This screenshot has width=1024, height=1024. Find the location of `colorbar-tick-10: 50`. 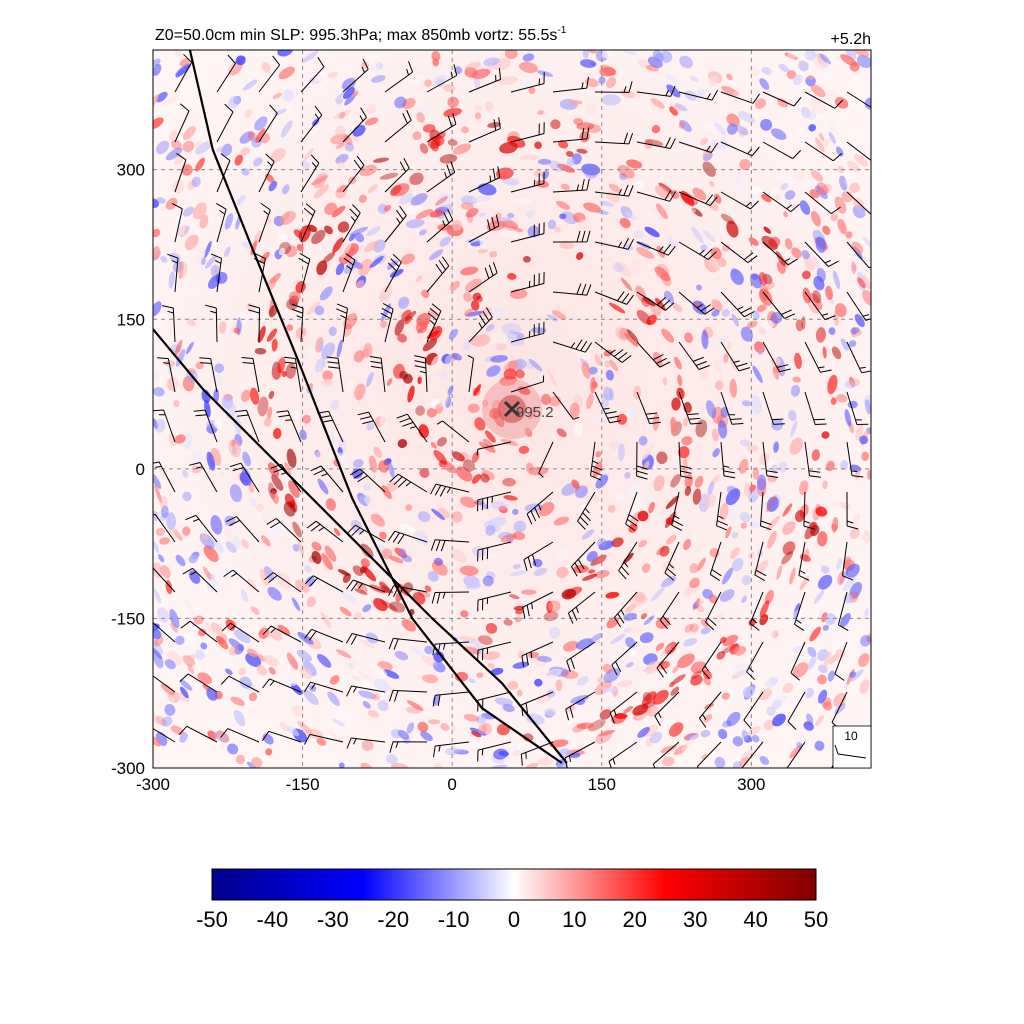

colorbar-tick-10: 50 is located at coordinates (816, 919).